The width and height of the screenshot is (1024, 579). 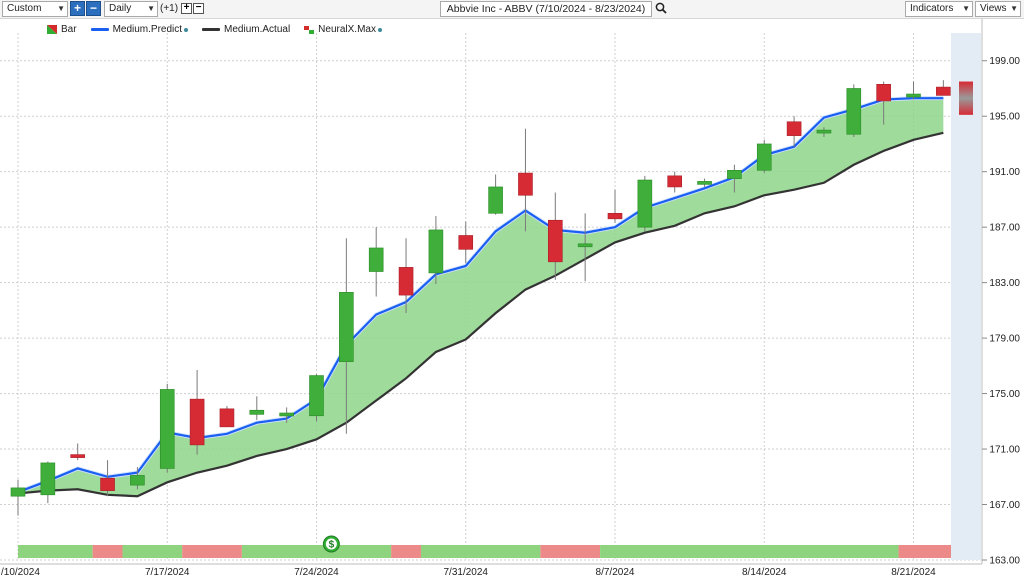 I want to click on x-tick-label: /10/2024, so click(x=20, y=572).